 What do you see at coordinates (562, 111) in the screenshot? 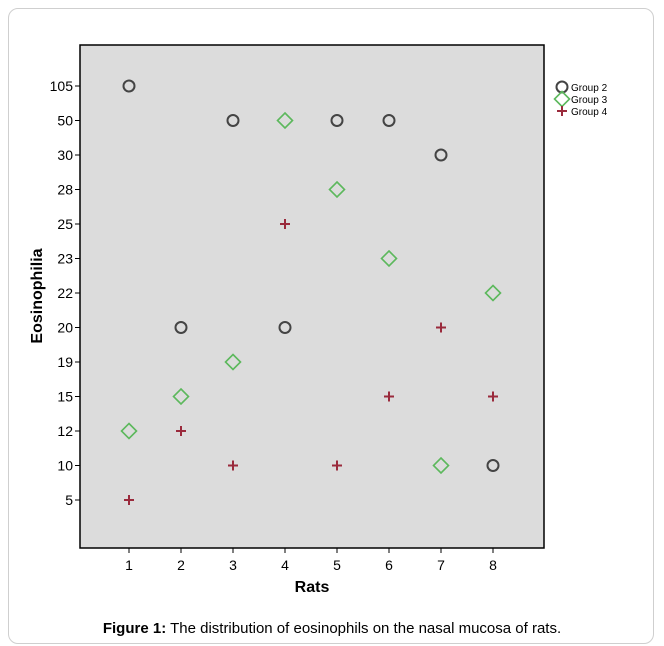
I see `legend-group-4-symbol` at bounding box center [562, 111].